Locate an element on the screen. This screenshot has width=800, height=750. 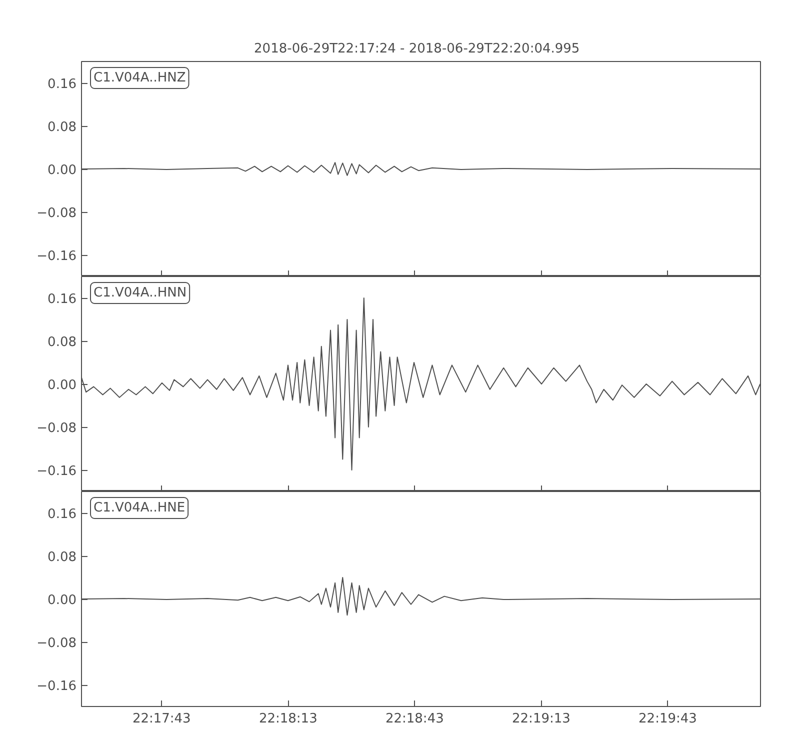
x-tick-label: 22:18:13 is located at coordinates (288, 719).